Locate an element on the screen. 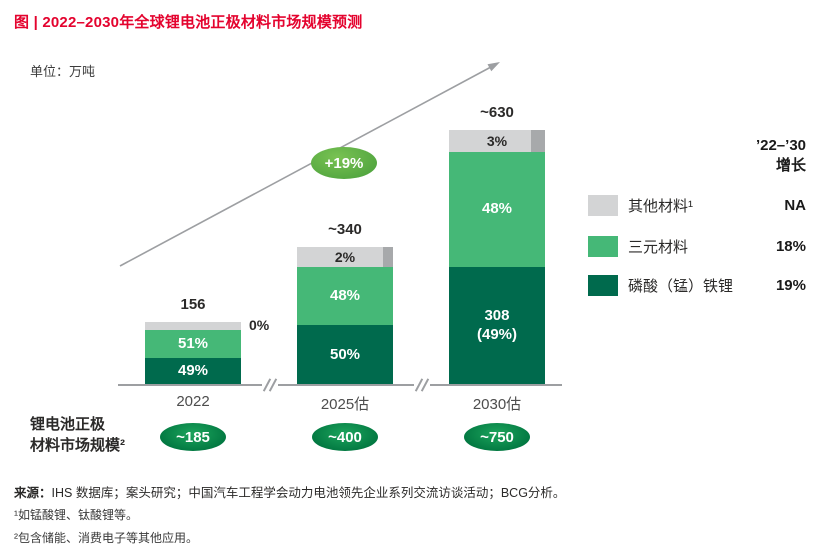 This screenshot has width=840, height=558. segment-label: 49% is located at coordinates (193, 371).